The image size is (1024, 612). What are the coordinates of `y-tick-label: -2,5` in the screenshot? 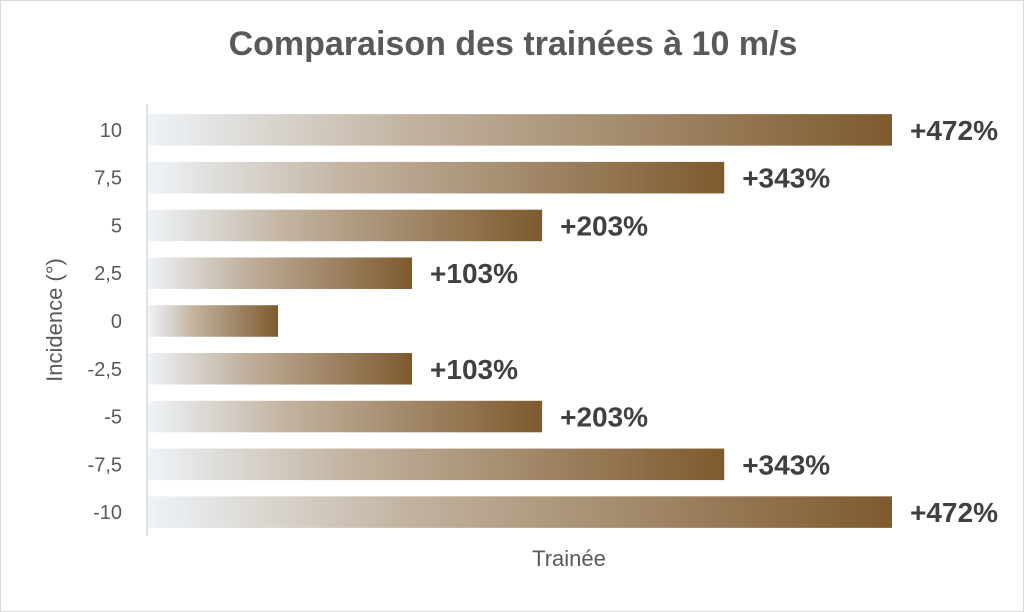 It's located at (105, 370).